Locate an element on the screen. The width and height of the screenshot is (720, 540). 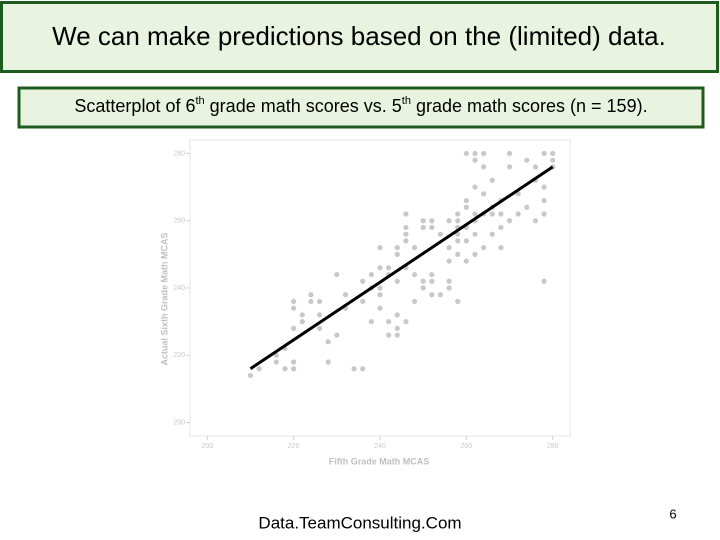
title-box is located at coordinates (359, 37).